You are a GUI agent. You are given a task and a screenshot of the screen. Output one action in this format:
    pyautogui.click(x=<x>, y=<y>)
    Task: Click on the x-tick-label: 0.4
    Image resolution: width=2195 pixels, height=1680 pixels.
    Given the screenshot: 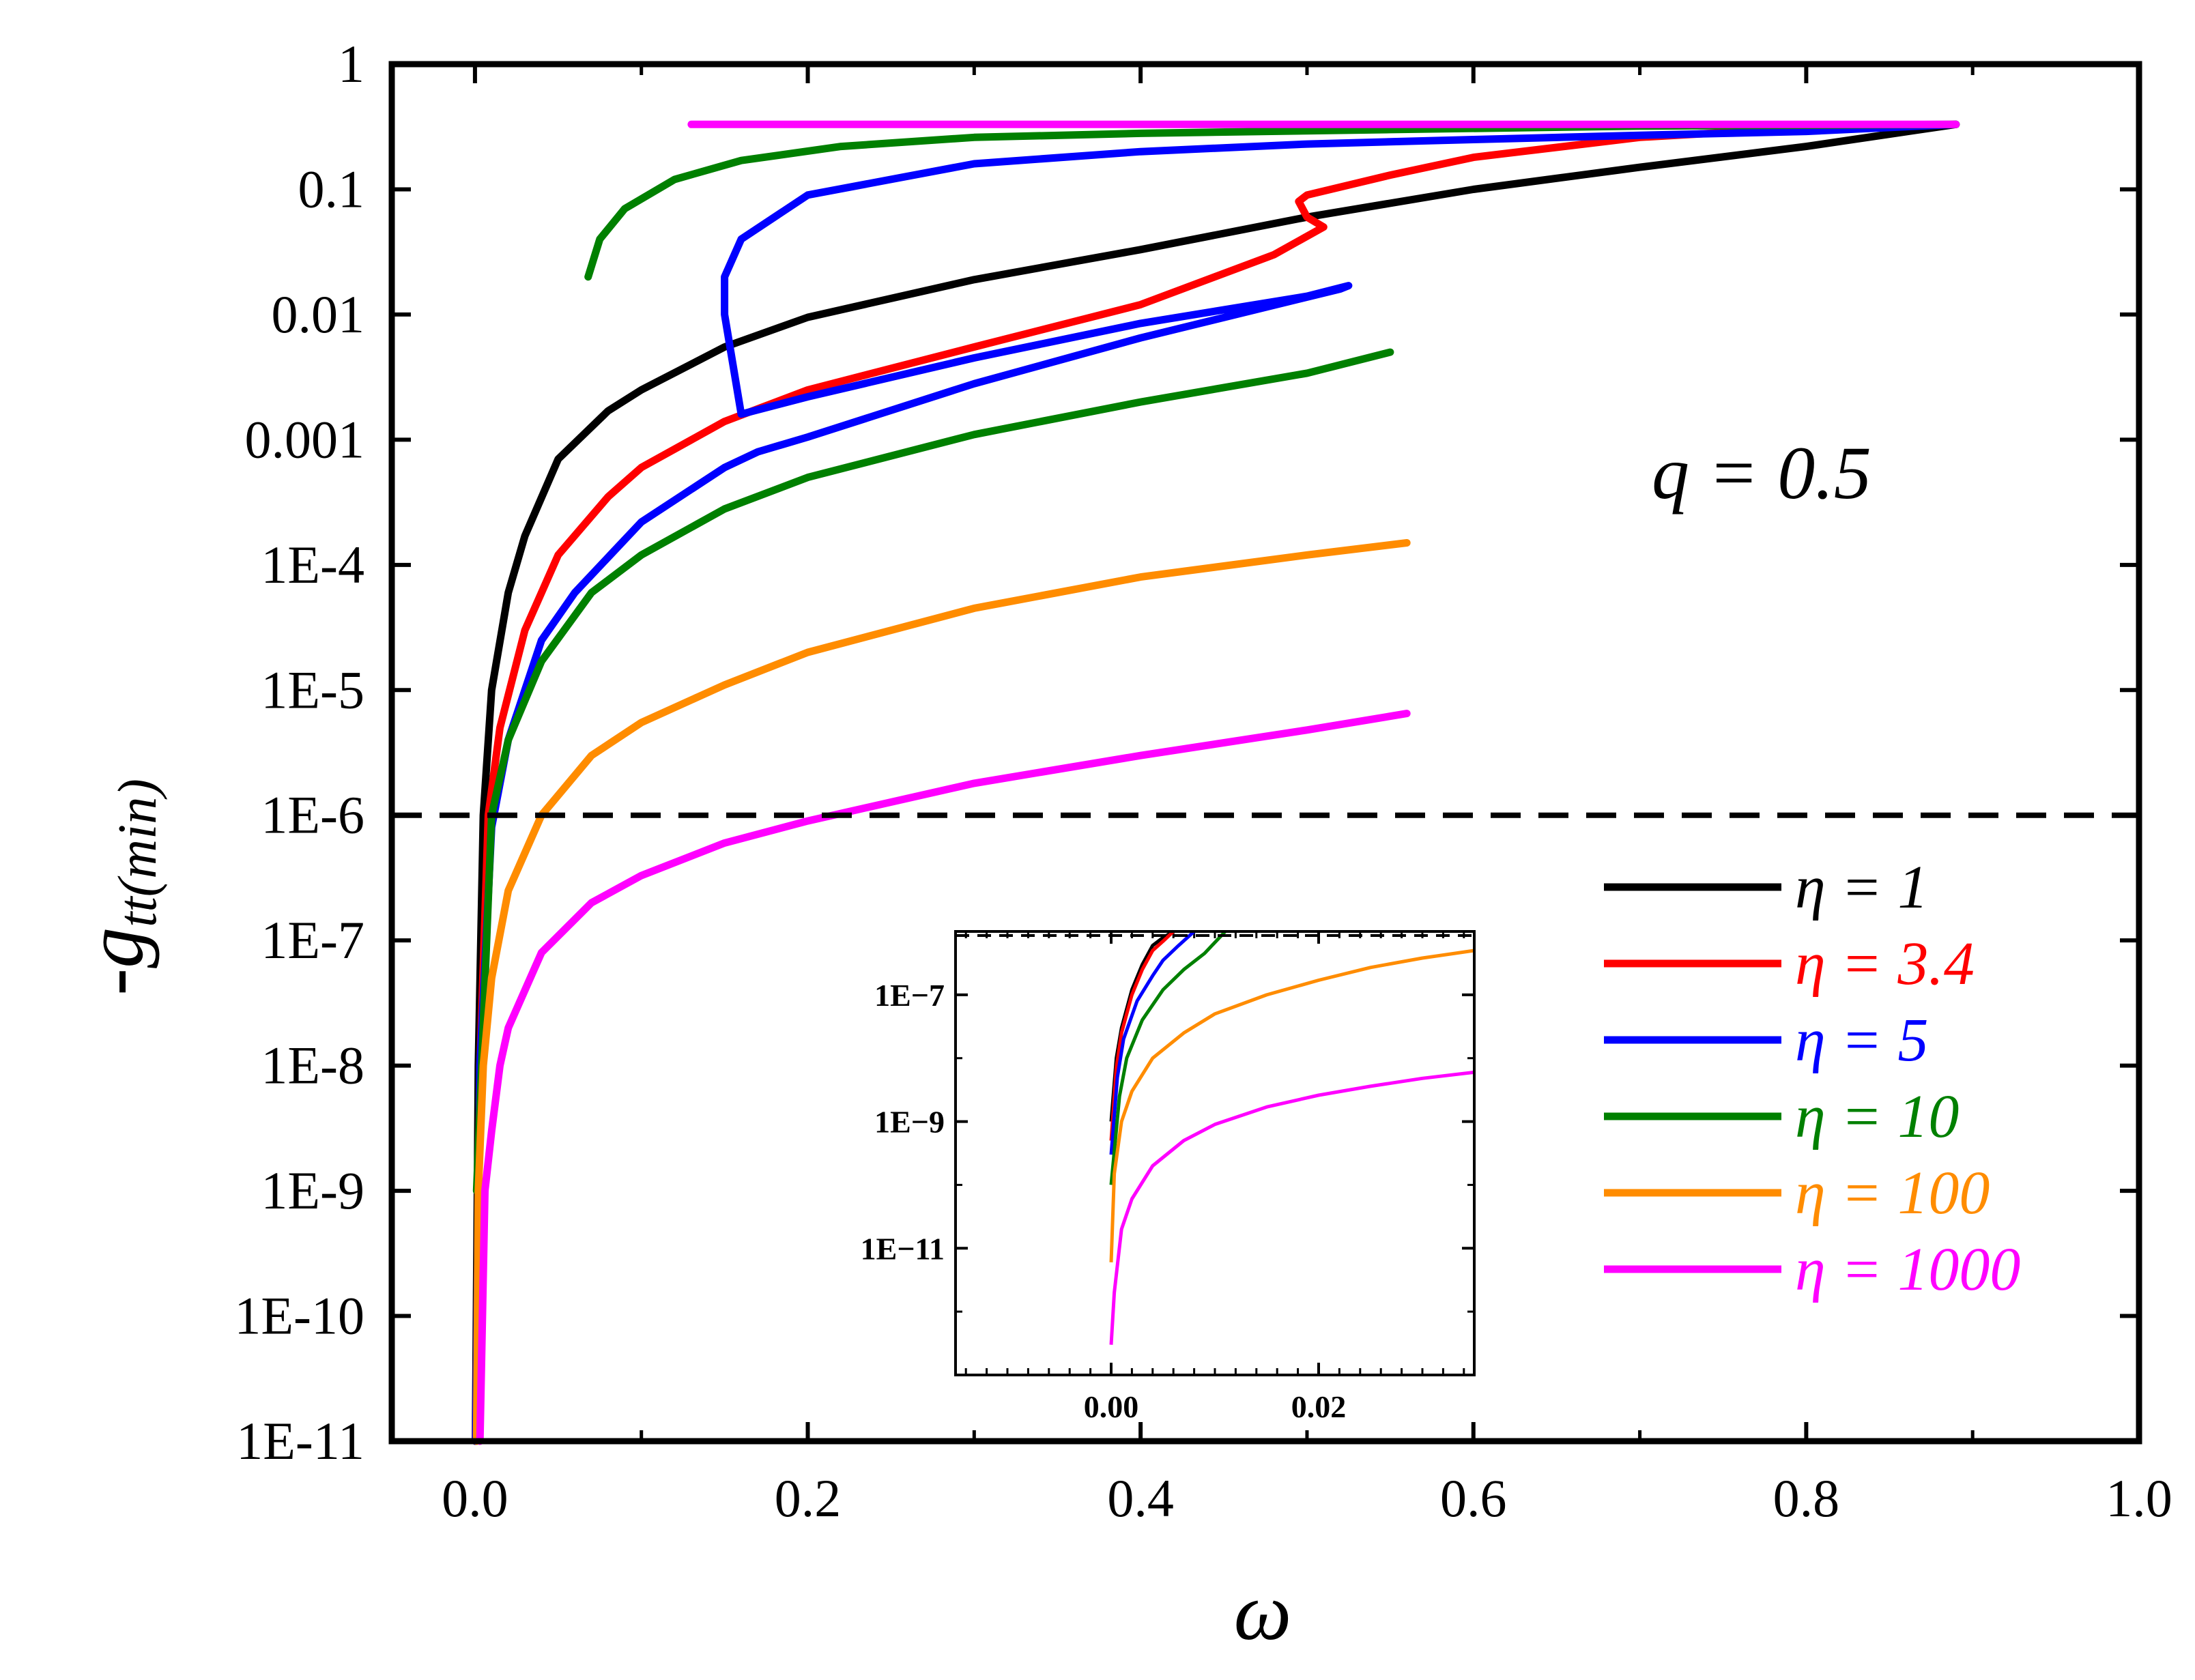 What is the action you would take?
    pyautogui.click(x=1141, y=1498)
    